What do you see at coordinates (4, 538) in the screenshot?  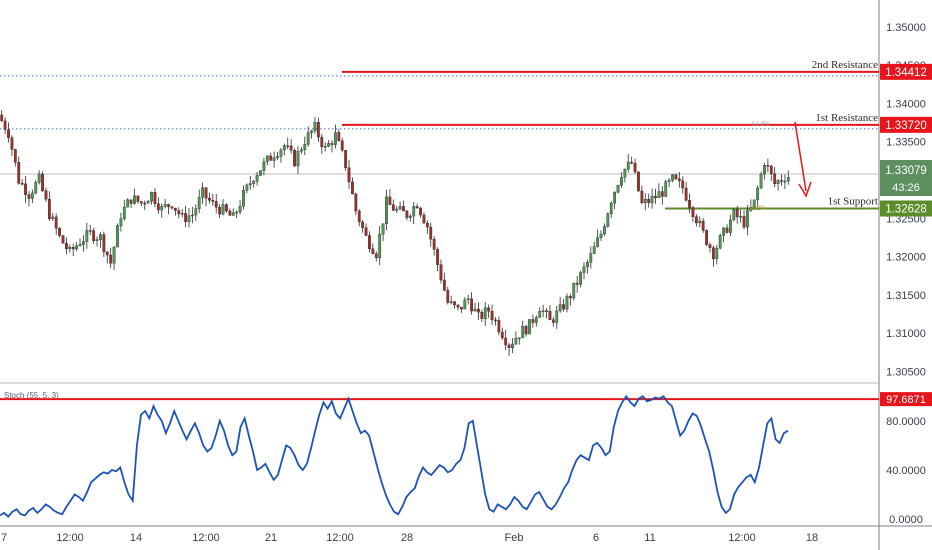 I see `time-tick-label: 7` at bounding box center [4, 538].